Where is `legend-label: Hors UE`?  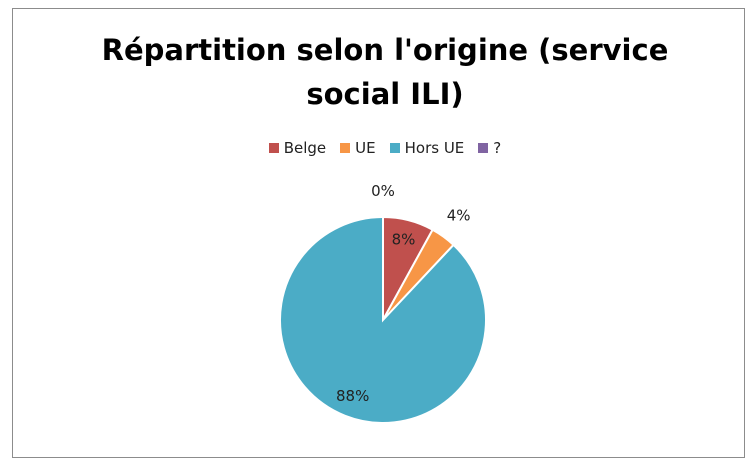 legend-label: Hors UE is located at coordinates (434, 148).